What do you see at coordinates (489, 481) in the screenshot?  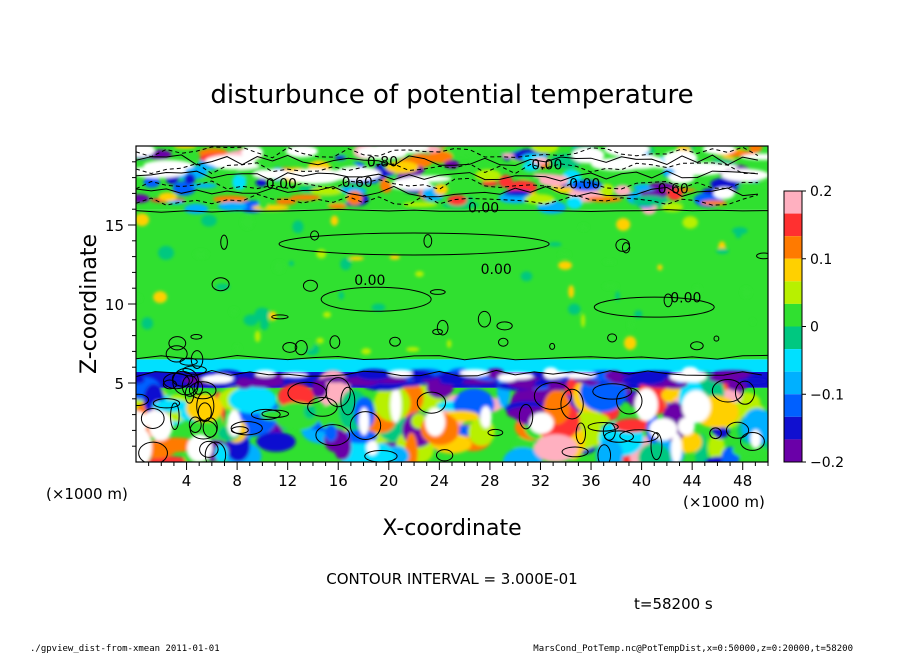 I see `x-tick-label: 28` at bounding box center [489, 481].